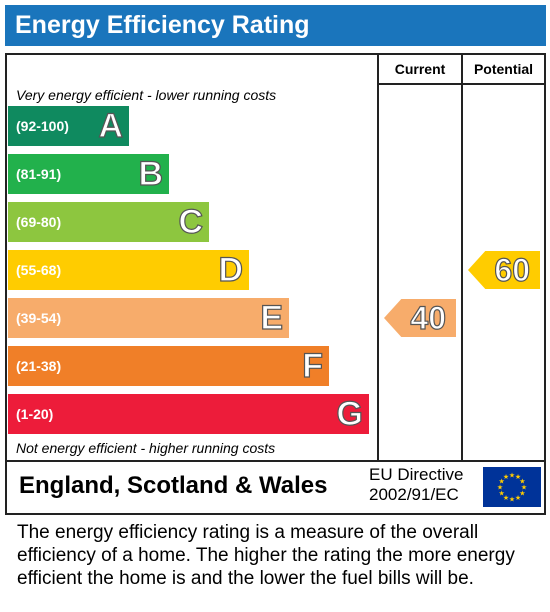 The width and height of the screenshot is (550, 612). I want to click on band-letter: A, so click(111, 125).